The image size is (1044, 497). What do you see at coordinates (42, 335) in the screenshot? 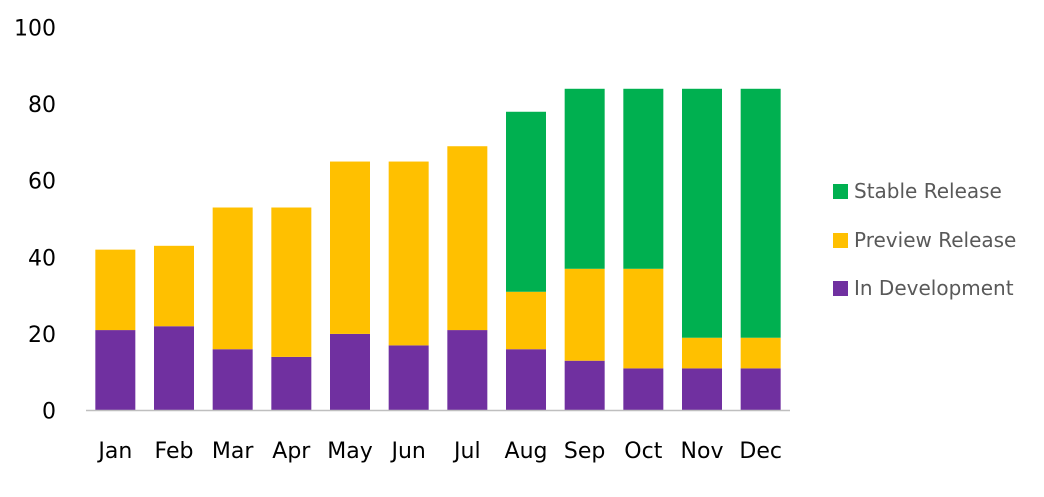
I see `y-tick-label: 20` at bounding box center [42, 335].